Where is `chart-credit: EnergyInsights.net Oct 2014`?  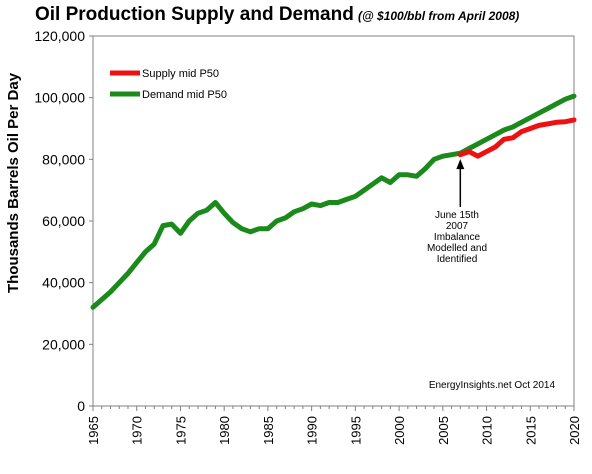
chart-credit: EnergyInsights.net Oct 2014 is located at coordinates (492, 385).